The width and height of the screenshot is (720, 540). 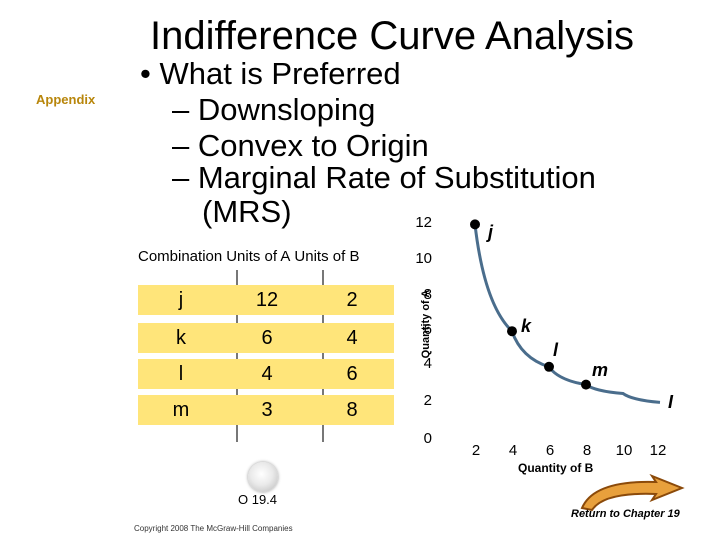 I want to click on copyright-text: Copyright 2008 The McGraw-Hill Companies, so click(x=213, y=528).